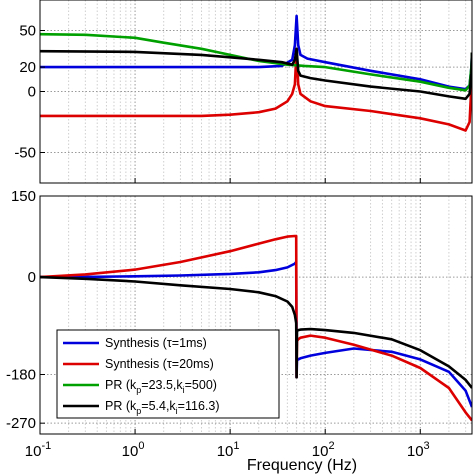  I want to click on legend-entry-label: PR (kp=5.4,ki=116.3), so click(162, 407).